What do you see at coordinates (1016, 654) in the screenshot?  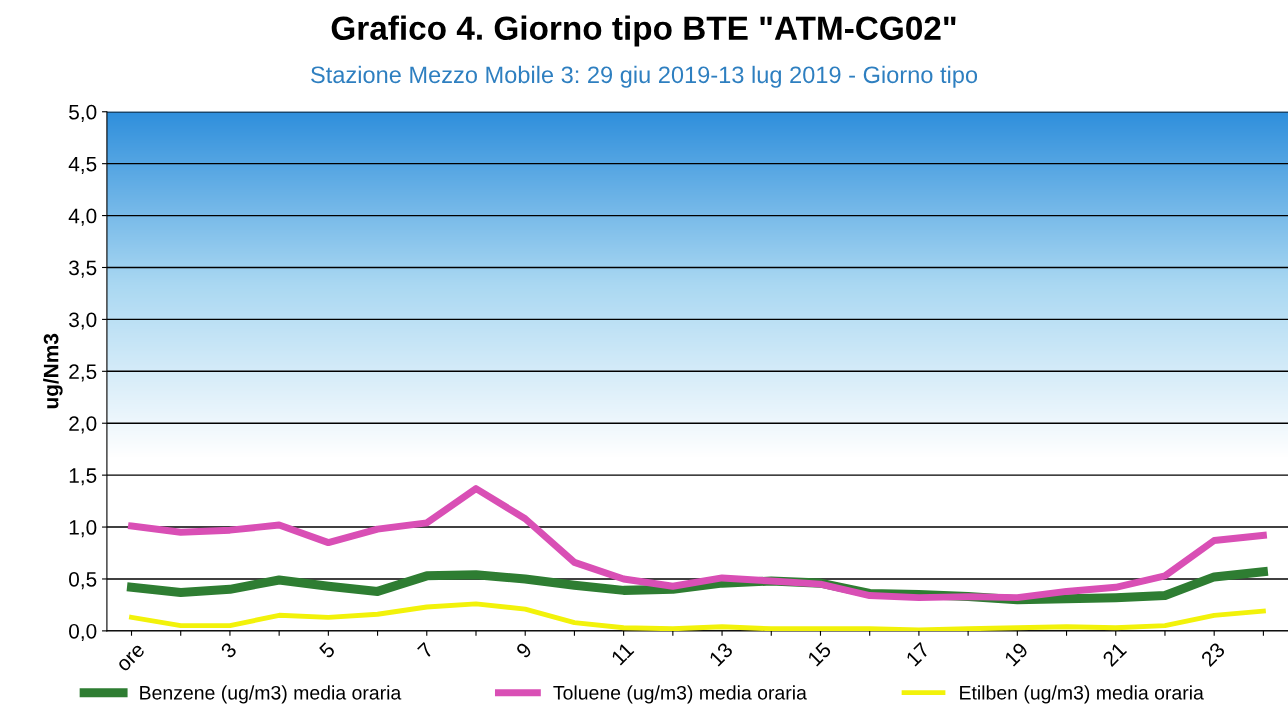 I see `x-tick-label: 19` at bounding box center [1016, 654].